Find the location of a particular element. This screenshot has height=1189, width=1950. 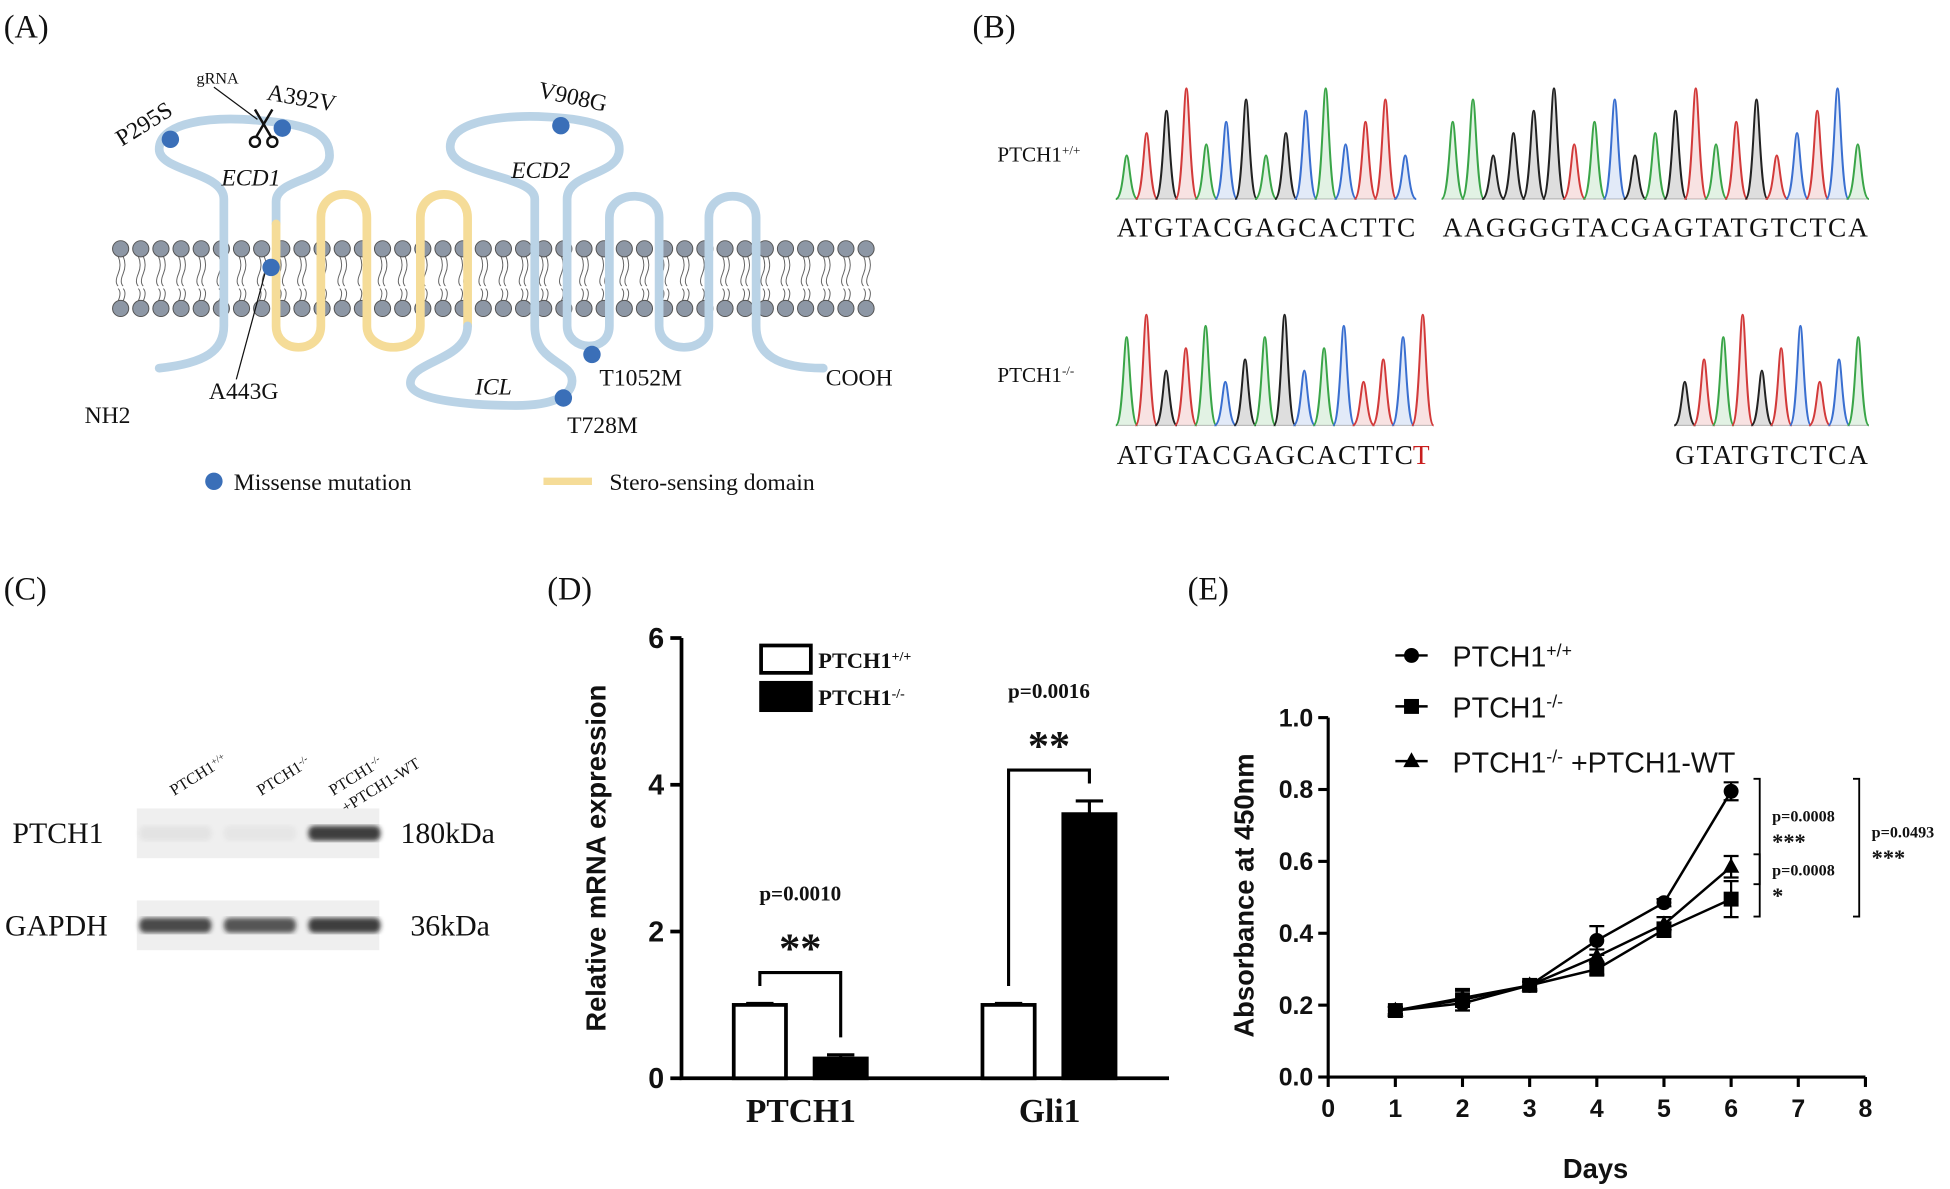

domain-label: ECD1 is located at coordinates (250, 178).